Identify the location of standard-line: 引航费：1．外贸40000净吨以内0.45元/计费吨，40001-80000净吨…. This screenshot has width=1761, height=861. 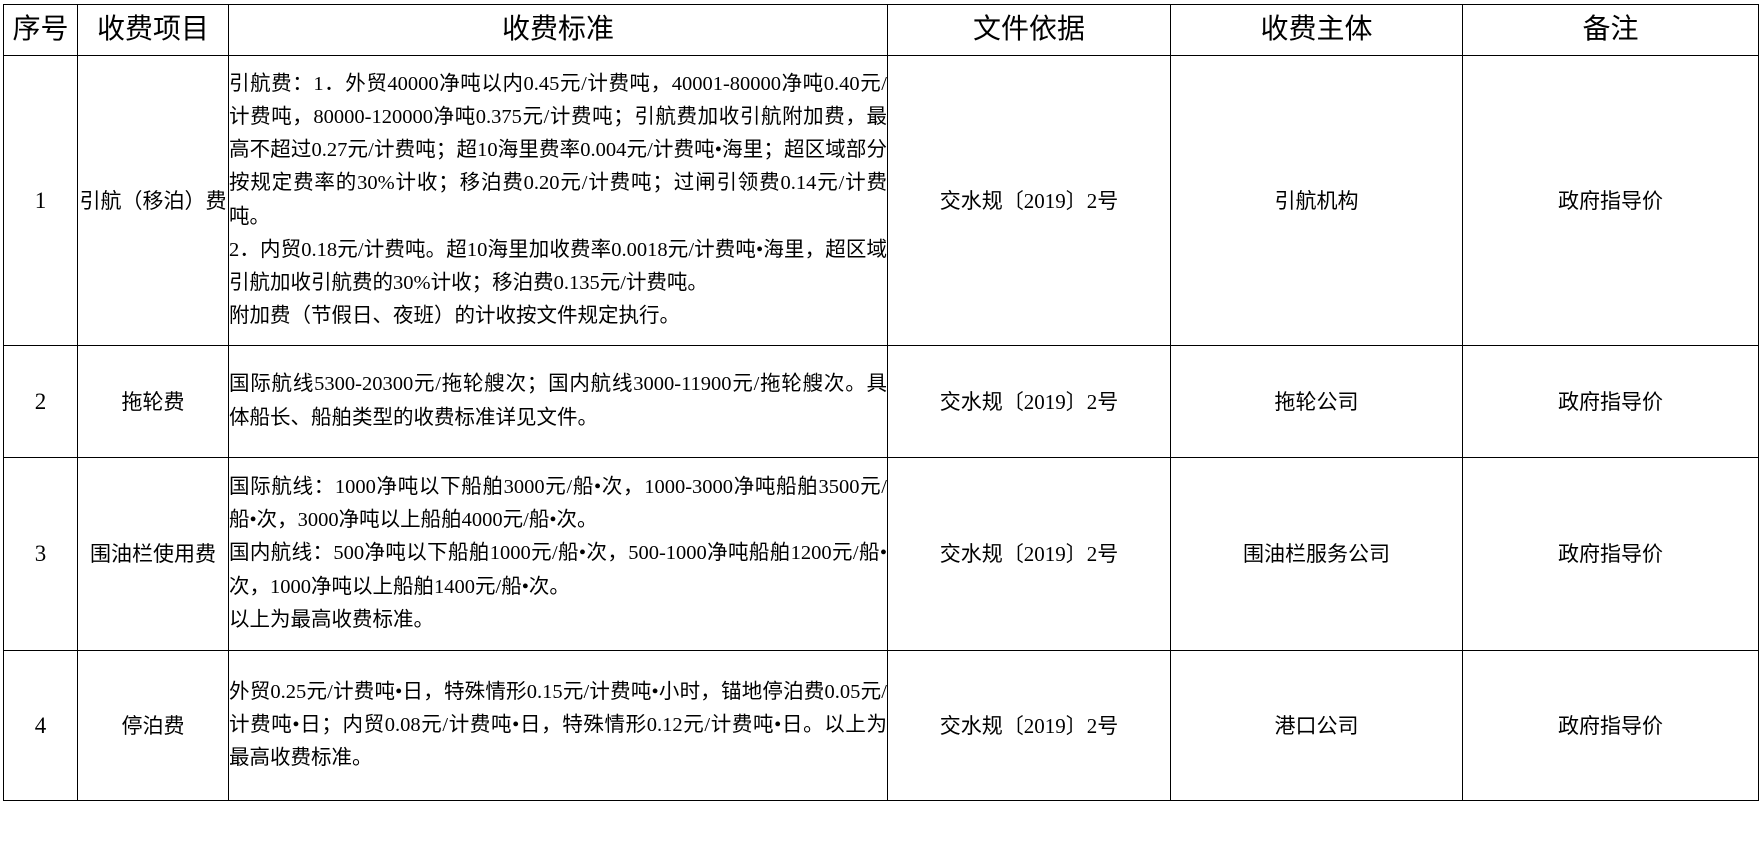
(558, 150).